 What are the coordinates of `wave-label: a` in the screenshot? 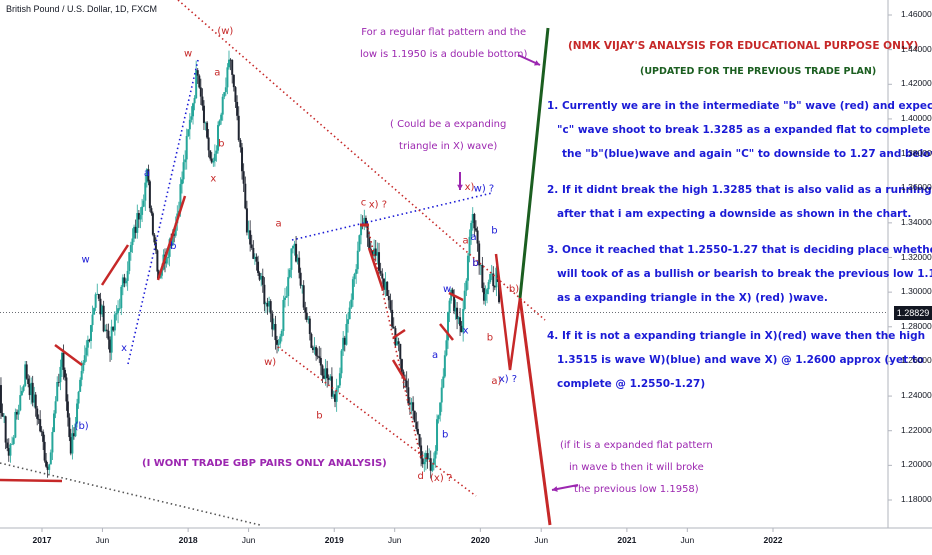 It's located at (473, 237).